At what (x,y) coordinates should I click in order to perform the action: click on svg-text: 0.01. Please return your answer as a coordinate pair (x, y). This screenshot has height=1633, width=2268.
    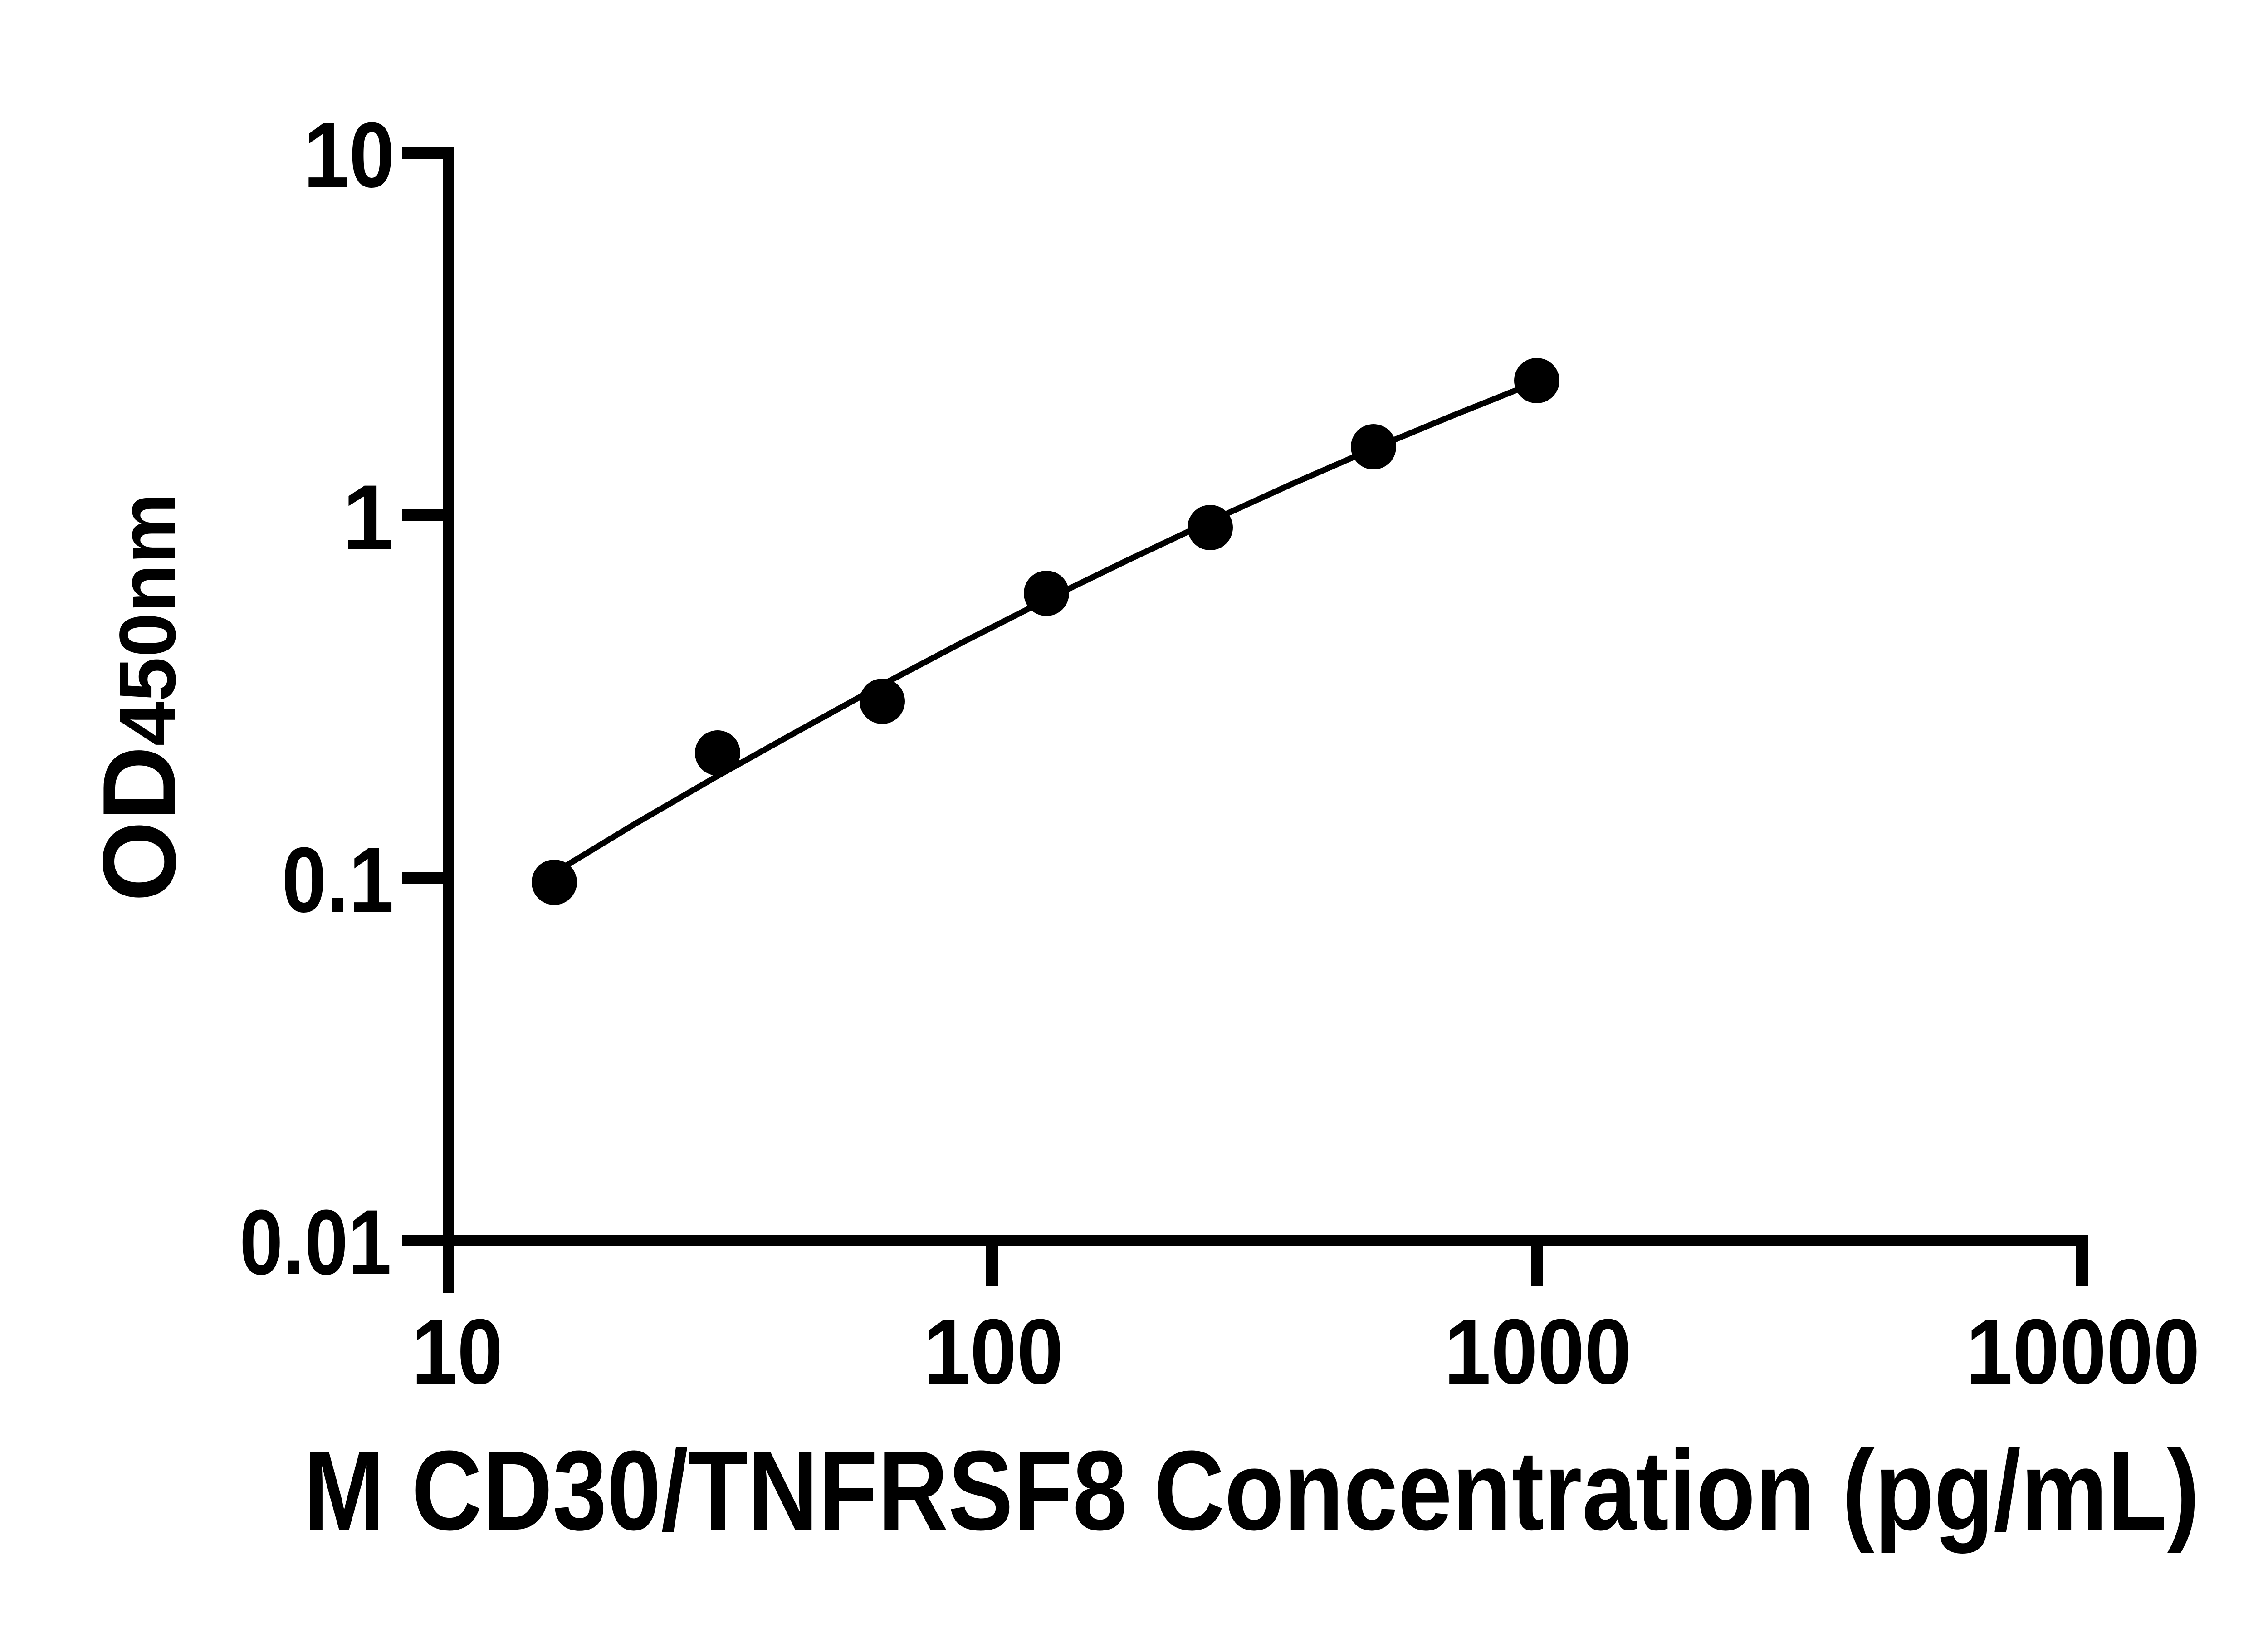
    Looking at the image, I should click on (316, 1242).